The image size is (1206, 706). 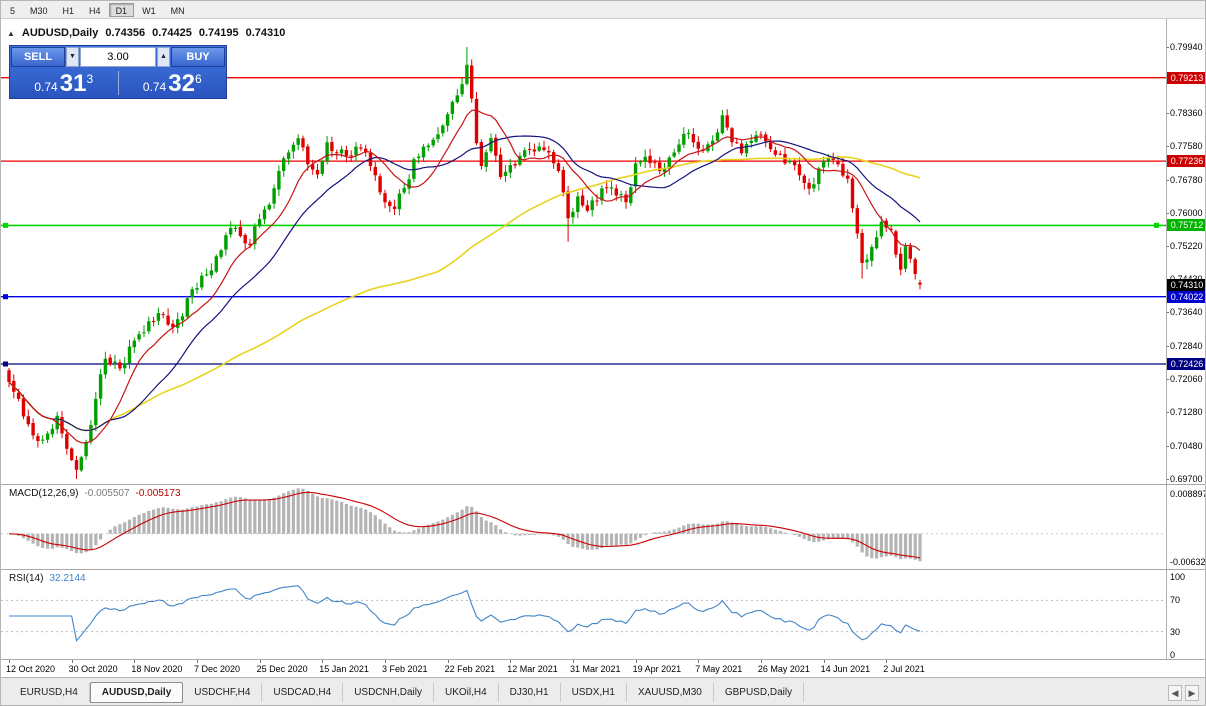 I want to click on price-axis-label: 0.70480, so click(x=1186, y=445).